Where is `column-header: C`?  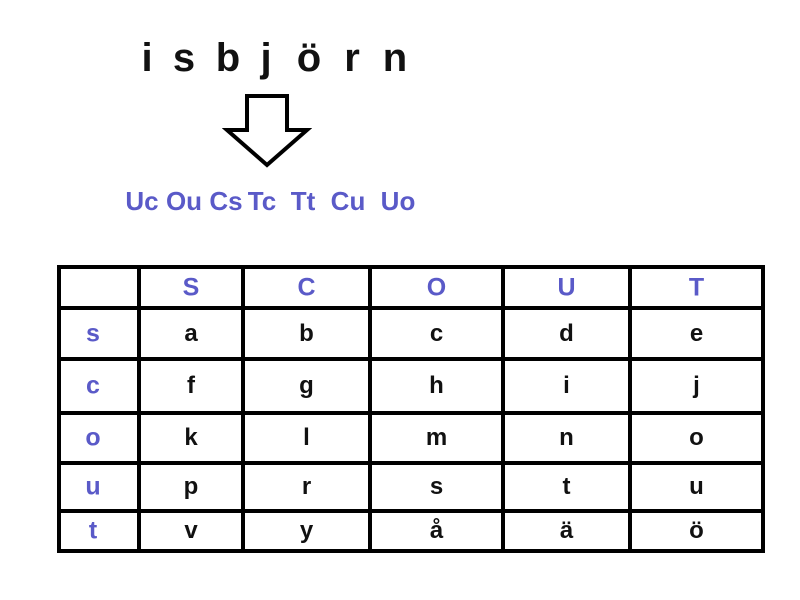
column-header: C is located at coordinates (306, 287).